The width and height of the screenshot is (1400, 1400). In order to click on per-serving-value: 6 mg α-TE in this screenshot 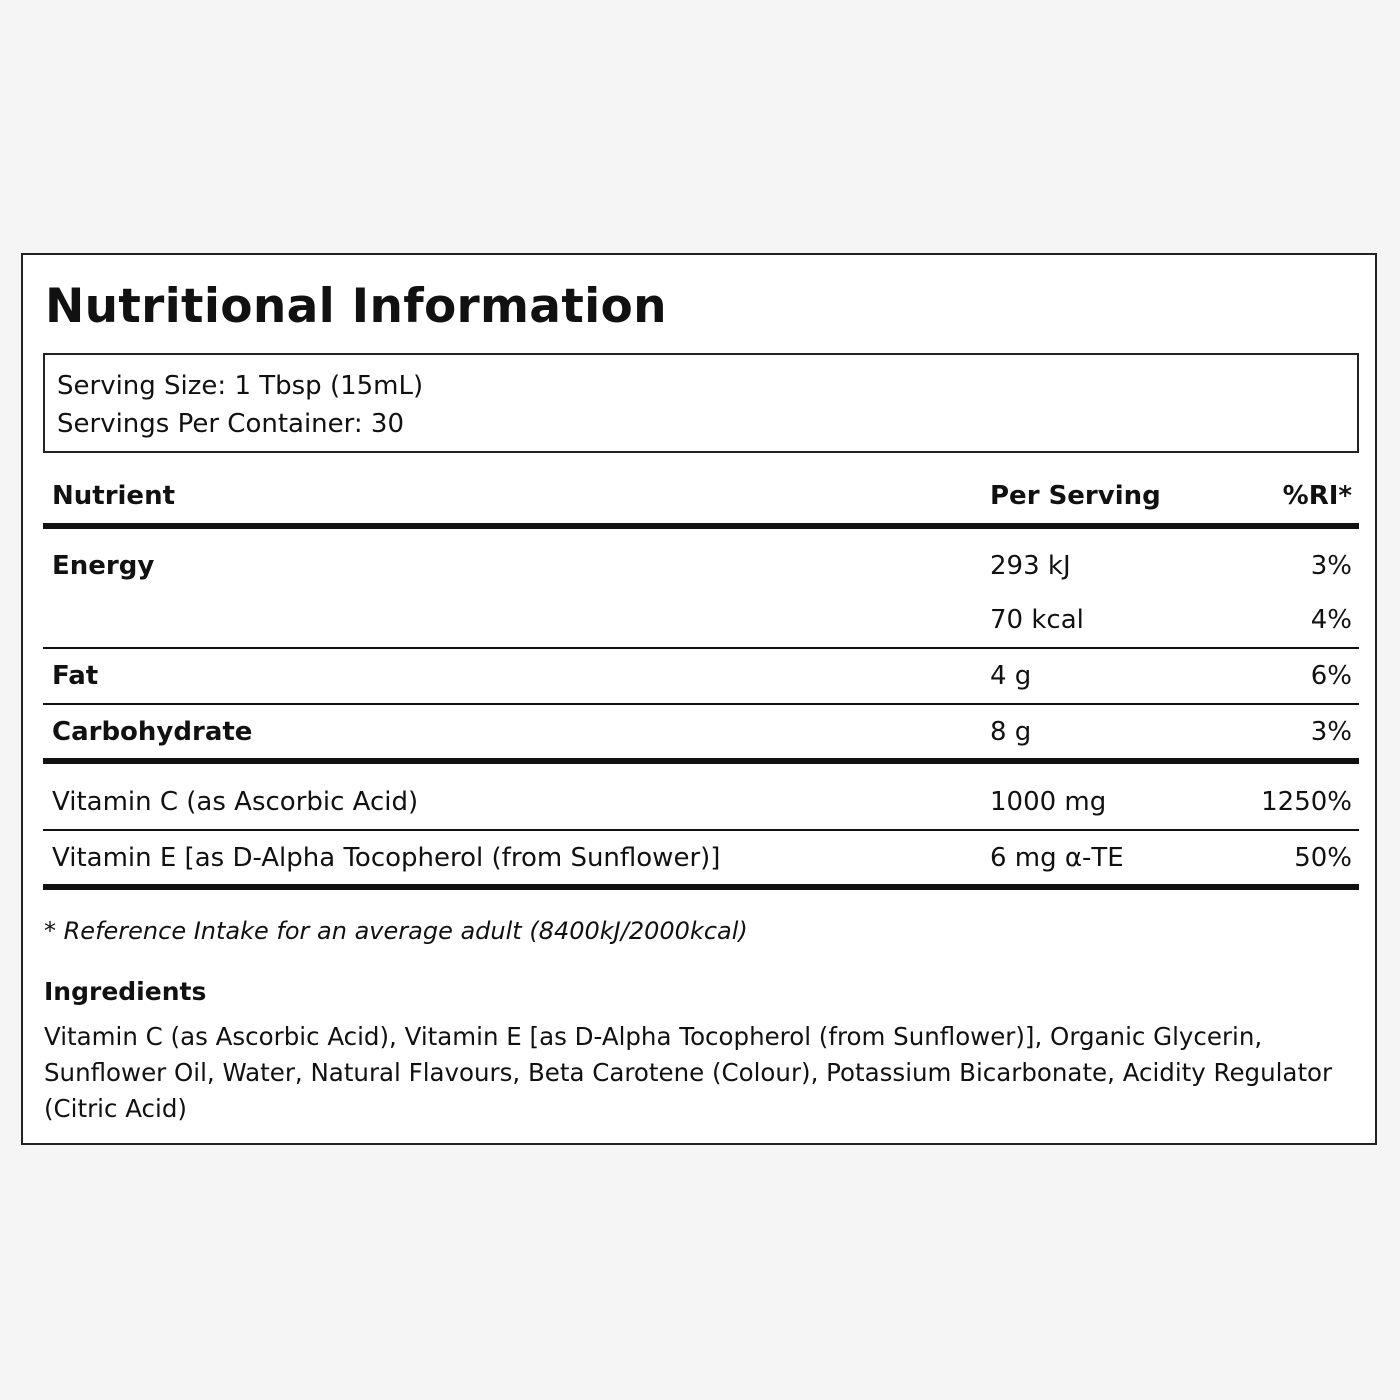, I will do `click(1057, 858)`.